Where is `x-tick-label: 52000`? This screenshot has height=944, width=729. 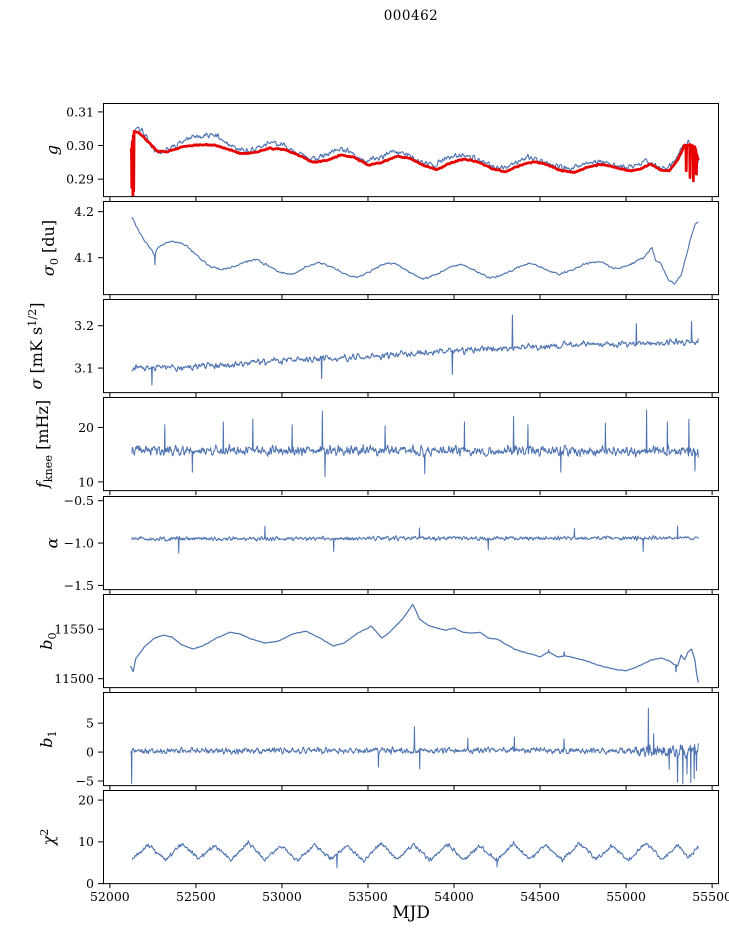
x-tick-label: 52000 is located at coordinates (110, 896).